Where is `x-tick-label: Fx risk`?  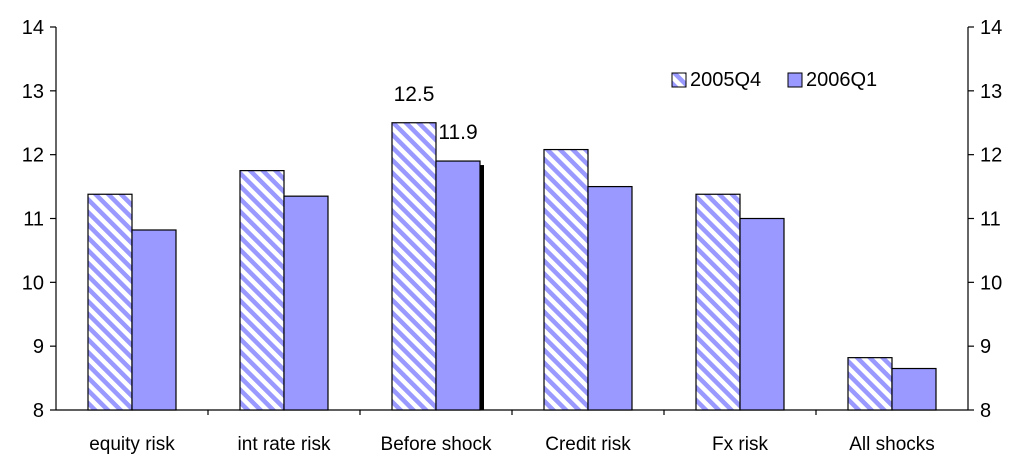 x-tick-label: Fx risk is located at coordinates (740, 444).